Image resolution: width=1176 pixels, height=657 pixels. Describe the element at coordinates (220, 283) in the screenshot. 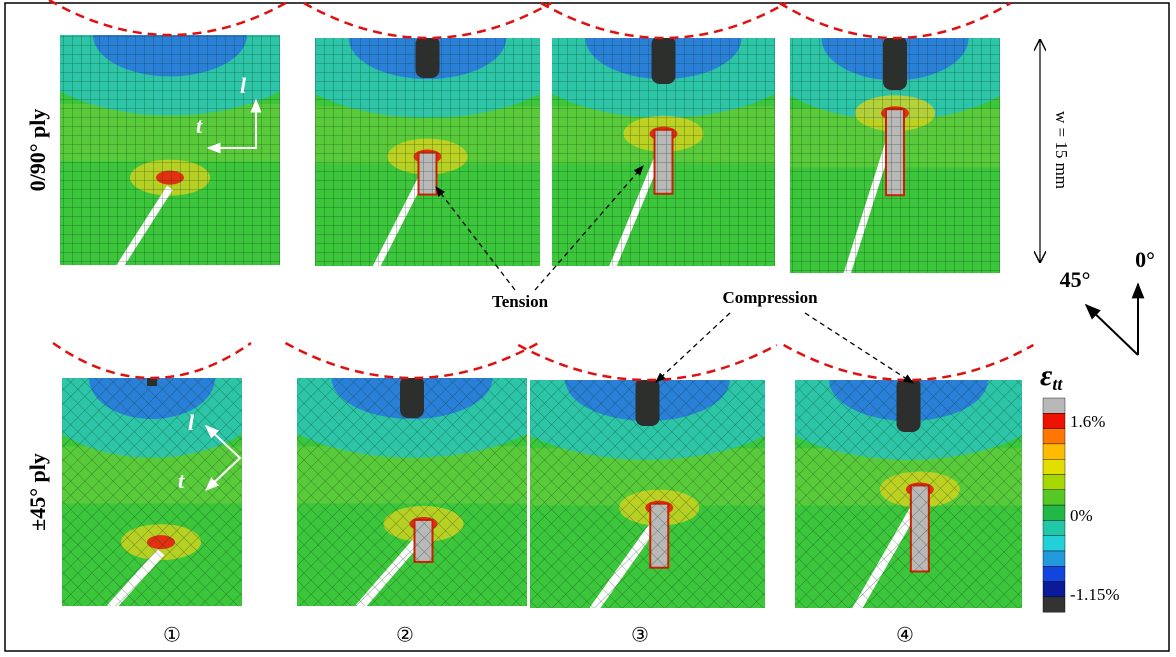

I see `local-axes: l t l t` at that location.